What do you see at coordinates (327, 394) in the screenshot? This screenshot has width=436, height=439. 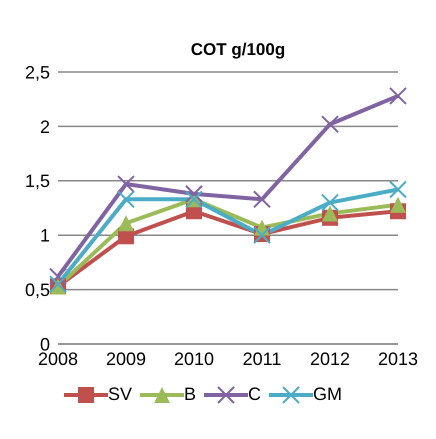 I see `legend-label: GM` at bounding box center [327, 394].